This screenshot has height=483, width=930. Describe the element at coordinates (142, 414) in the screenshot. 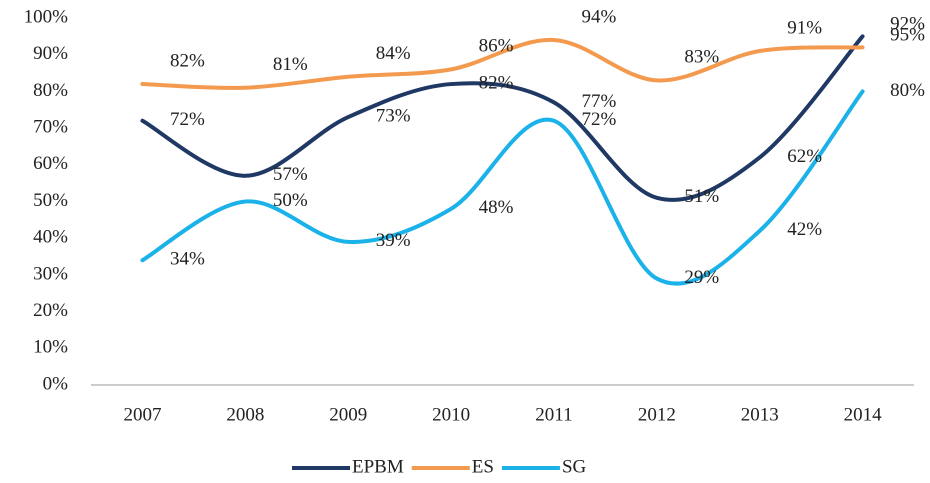

I see `x-tick-label: 2007` at that location.